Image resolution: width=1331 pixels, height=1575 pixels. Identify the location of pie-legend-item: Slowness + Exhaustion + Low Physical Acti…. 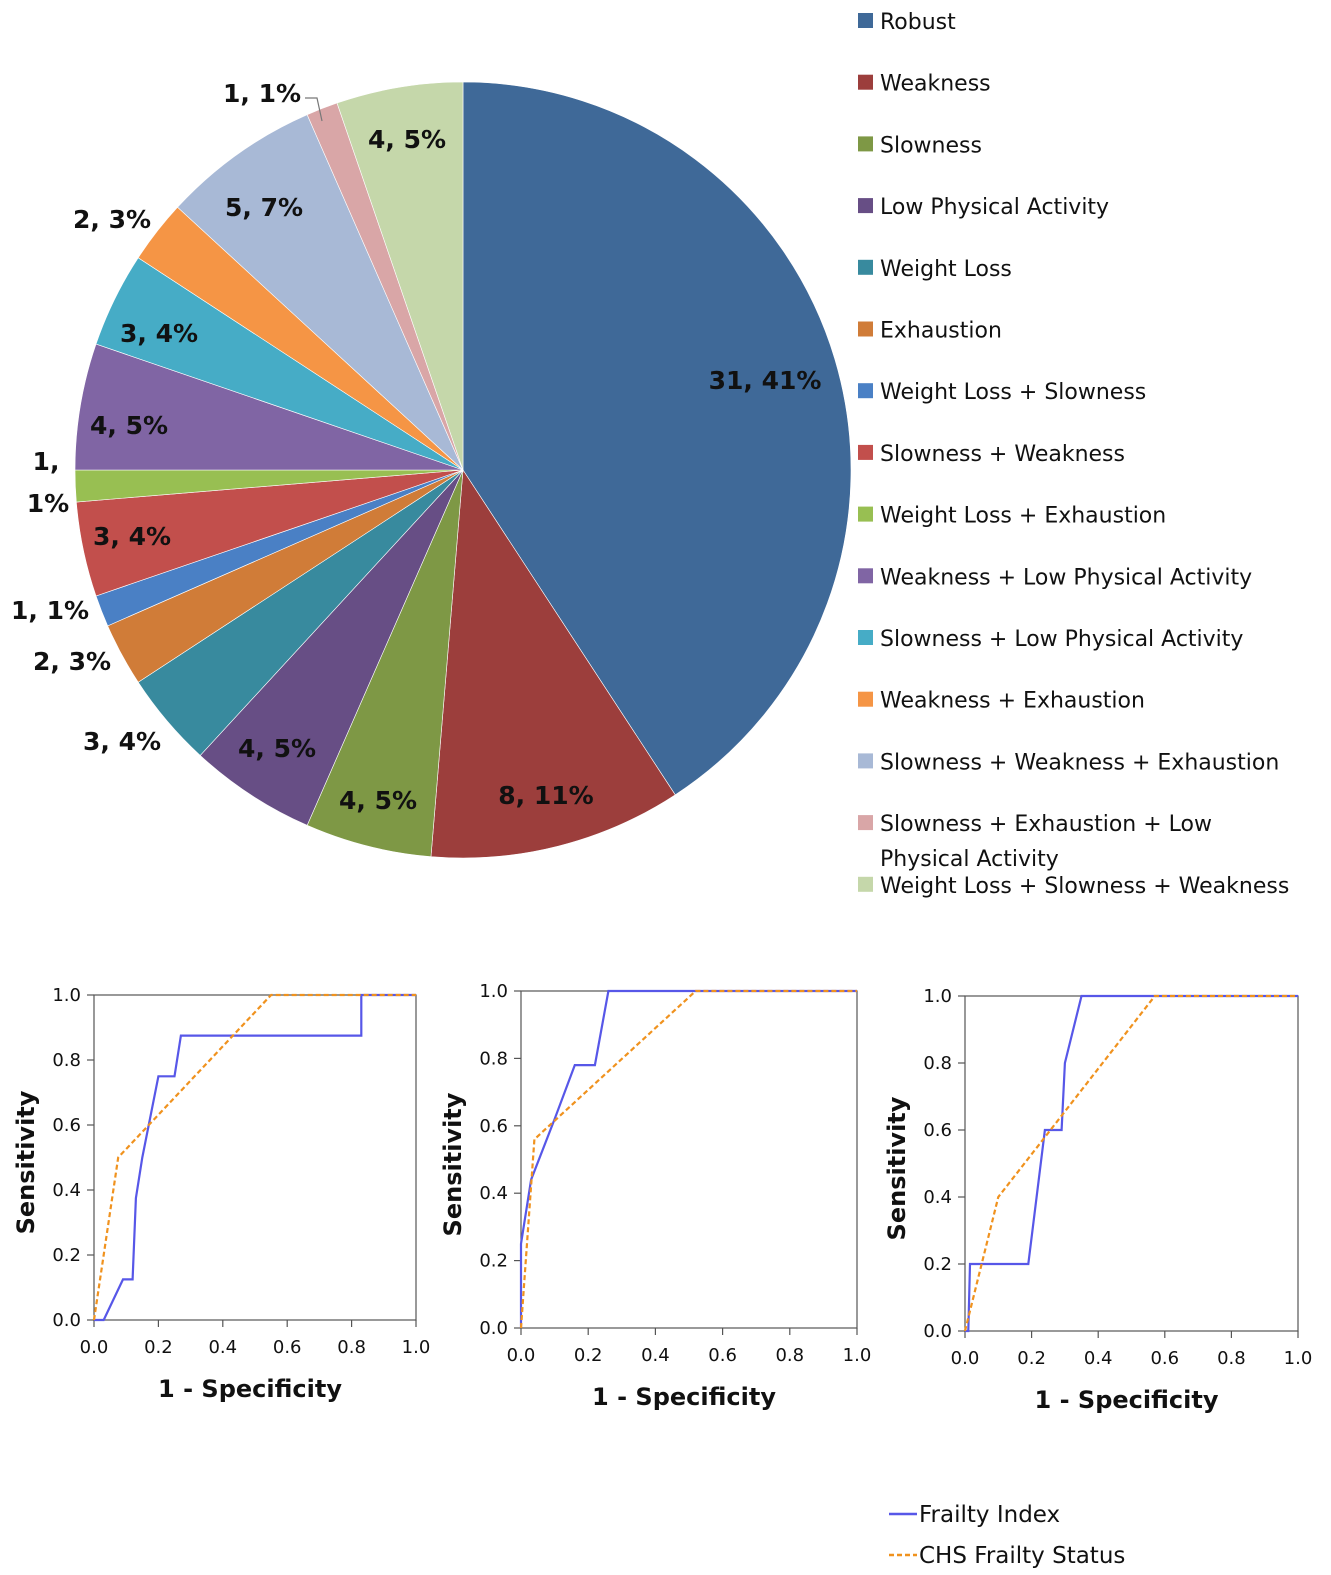
(1035, 842).